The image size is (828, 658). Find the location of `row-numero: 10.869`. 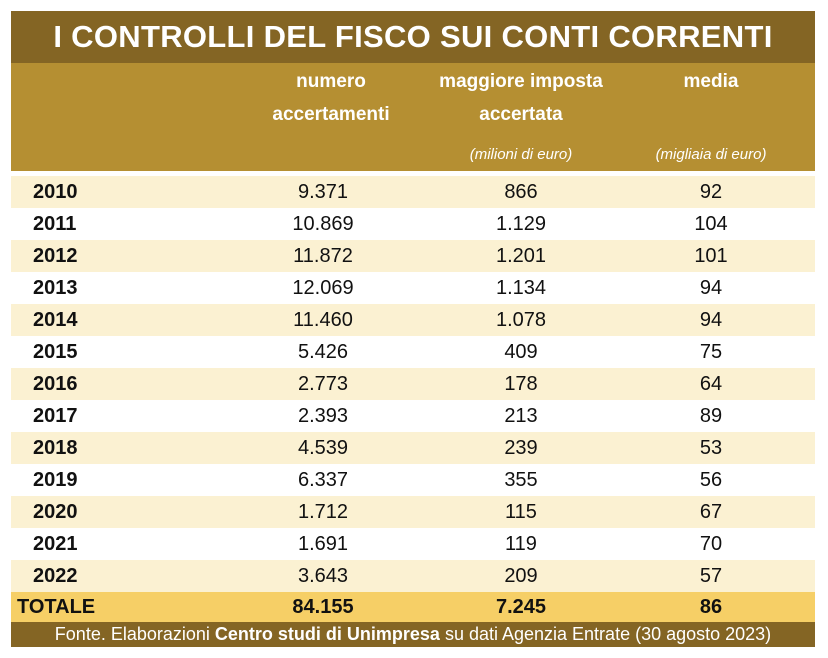

row-numero: 10.869 is located at coordinates (323, 224).